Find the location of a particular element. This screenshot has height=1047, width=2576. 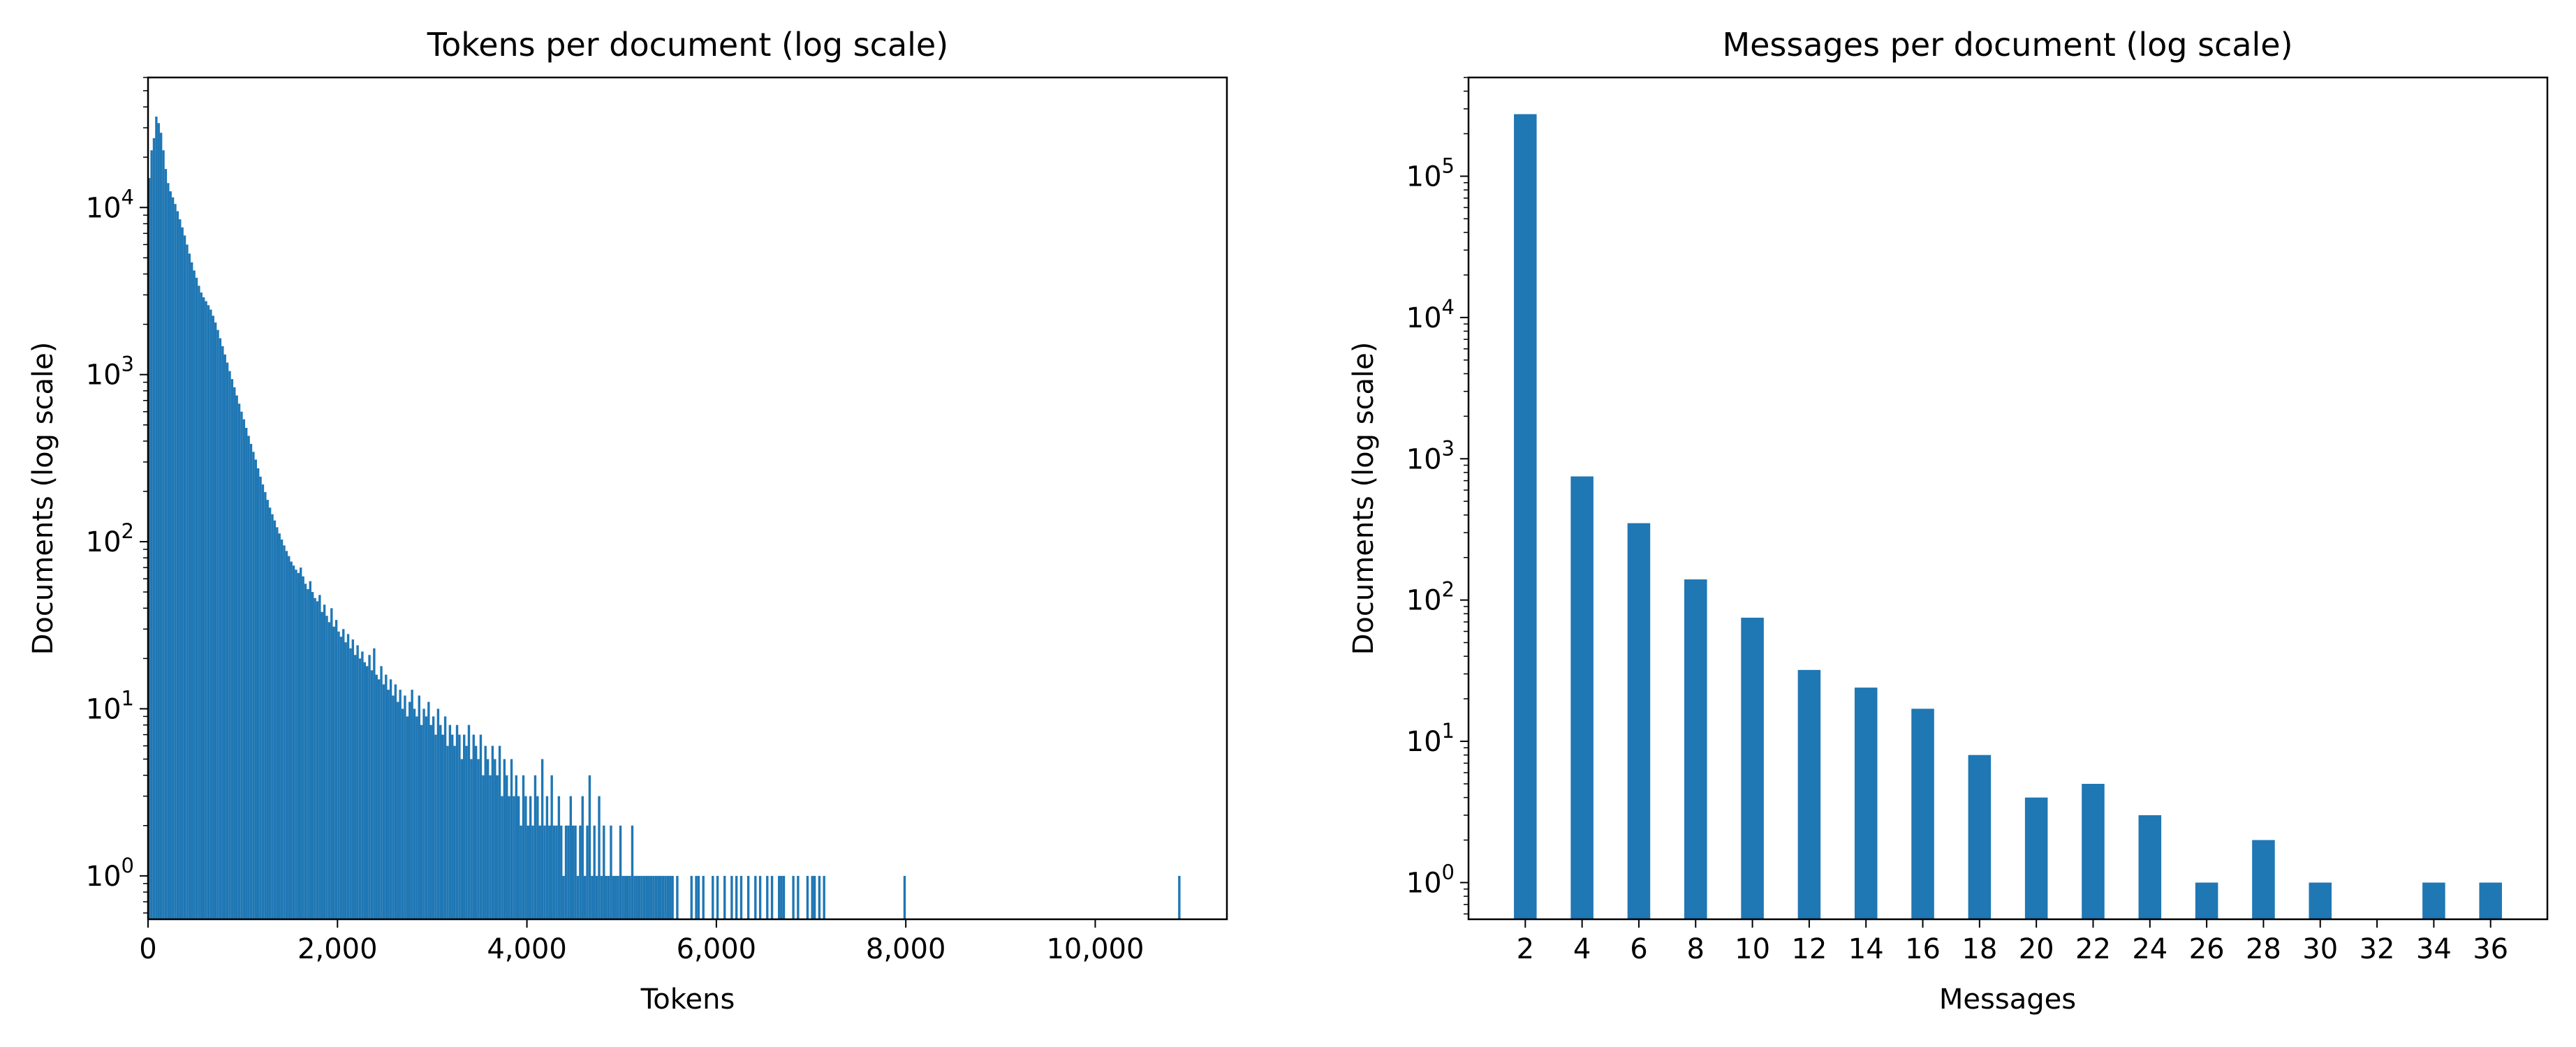

x-tick-label: 24 is located at coordinates (2149, 949).